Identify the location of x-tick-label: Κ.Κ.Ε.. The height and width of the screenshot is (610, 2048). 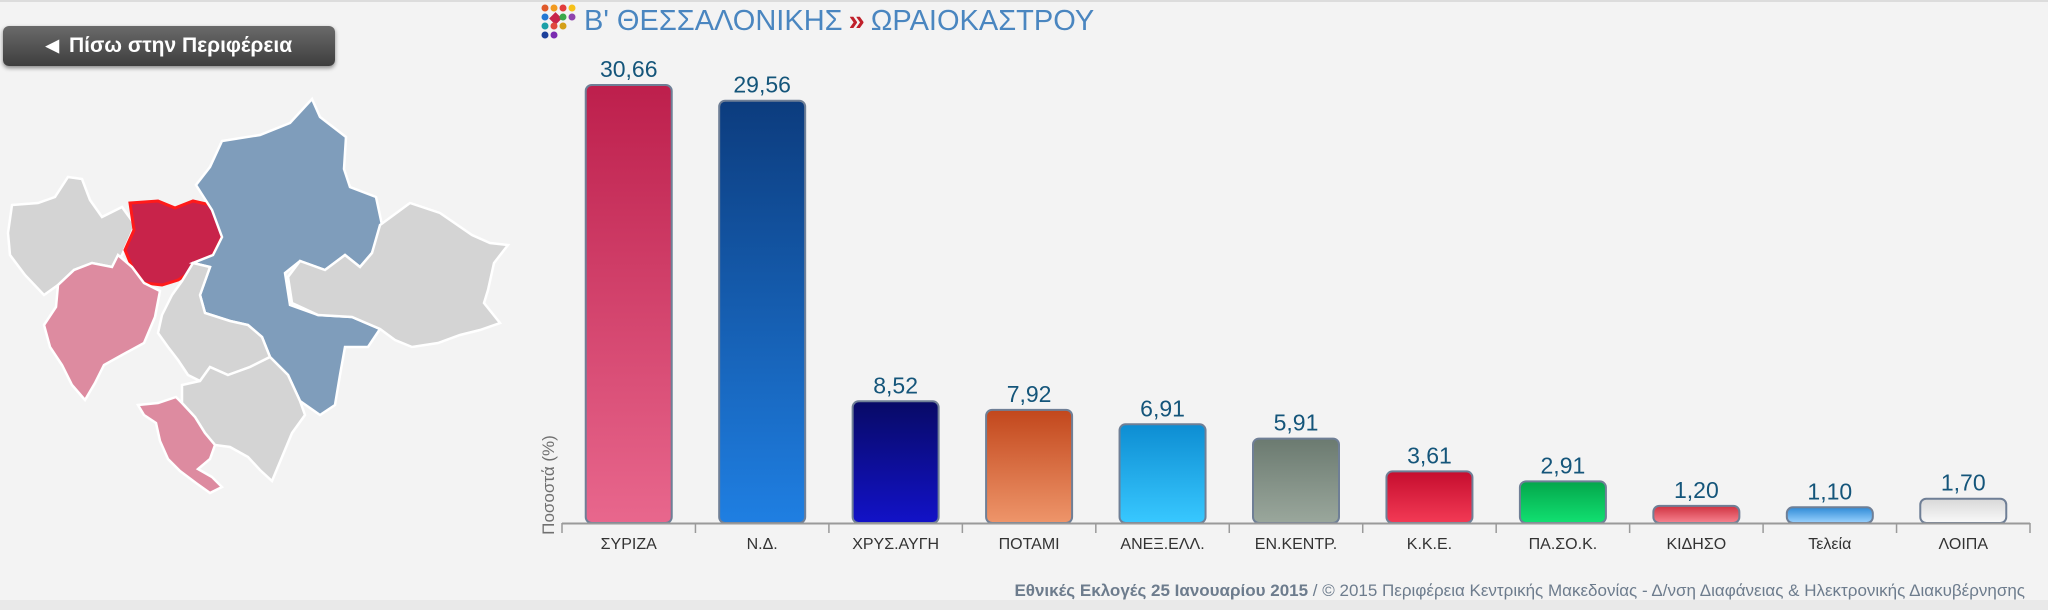
(1429, 544).